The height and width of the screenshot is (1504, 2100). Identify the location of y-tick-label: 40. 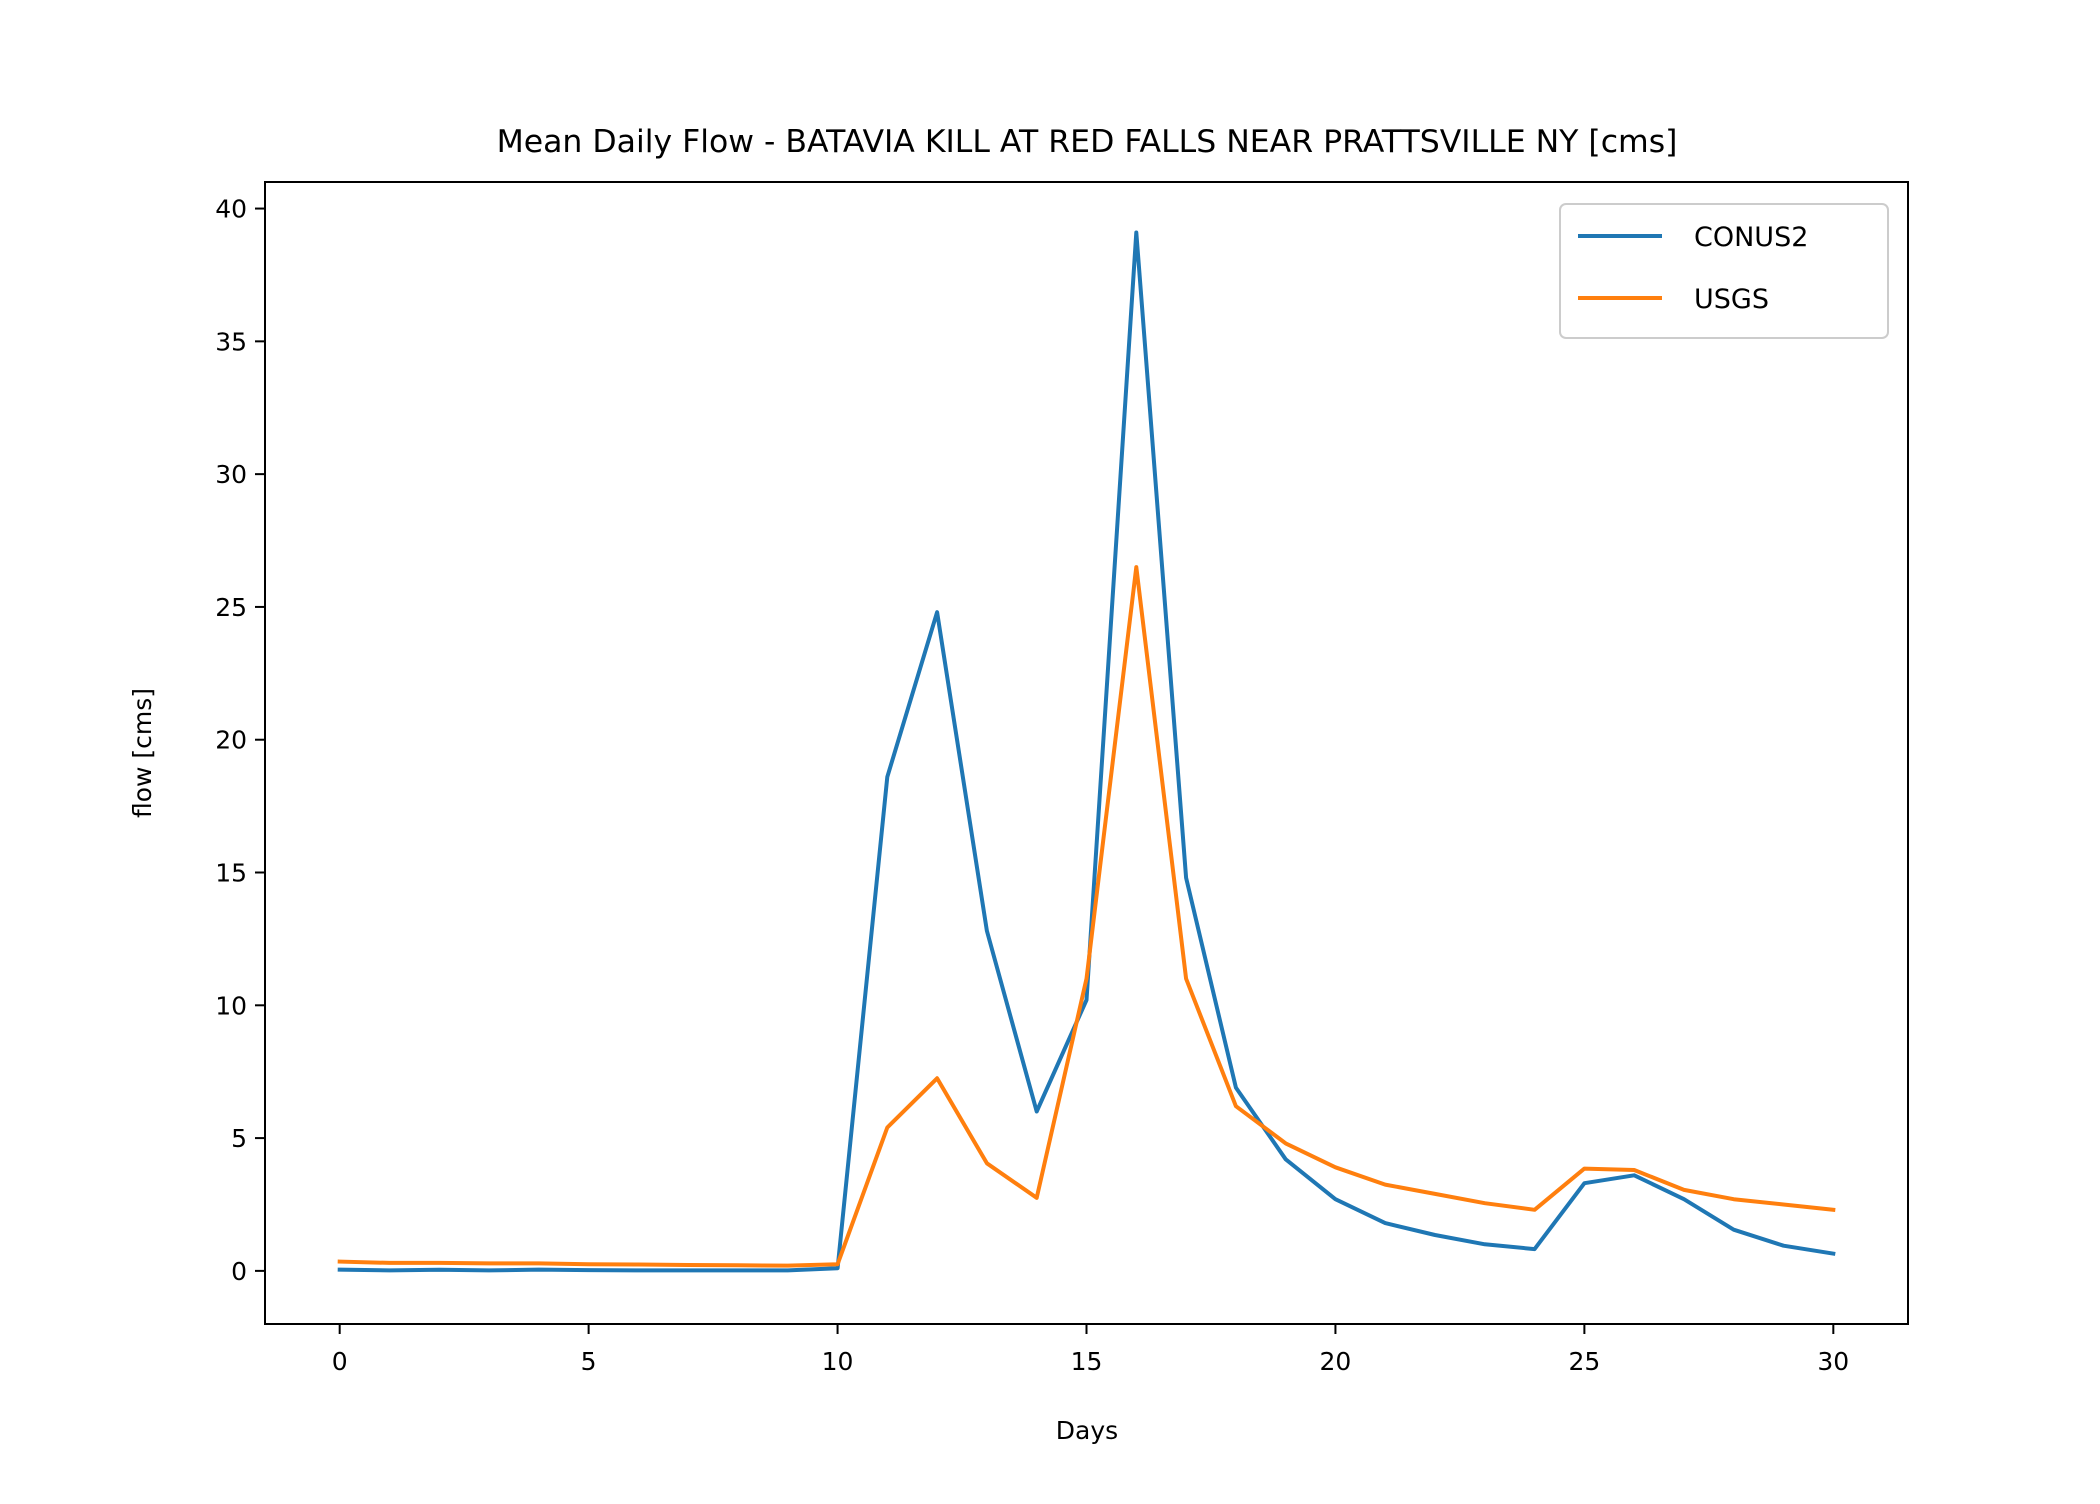
(231, 209).